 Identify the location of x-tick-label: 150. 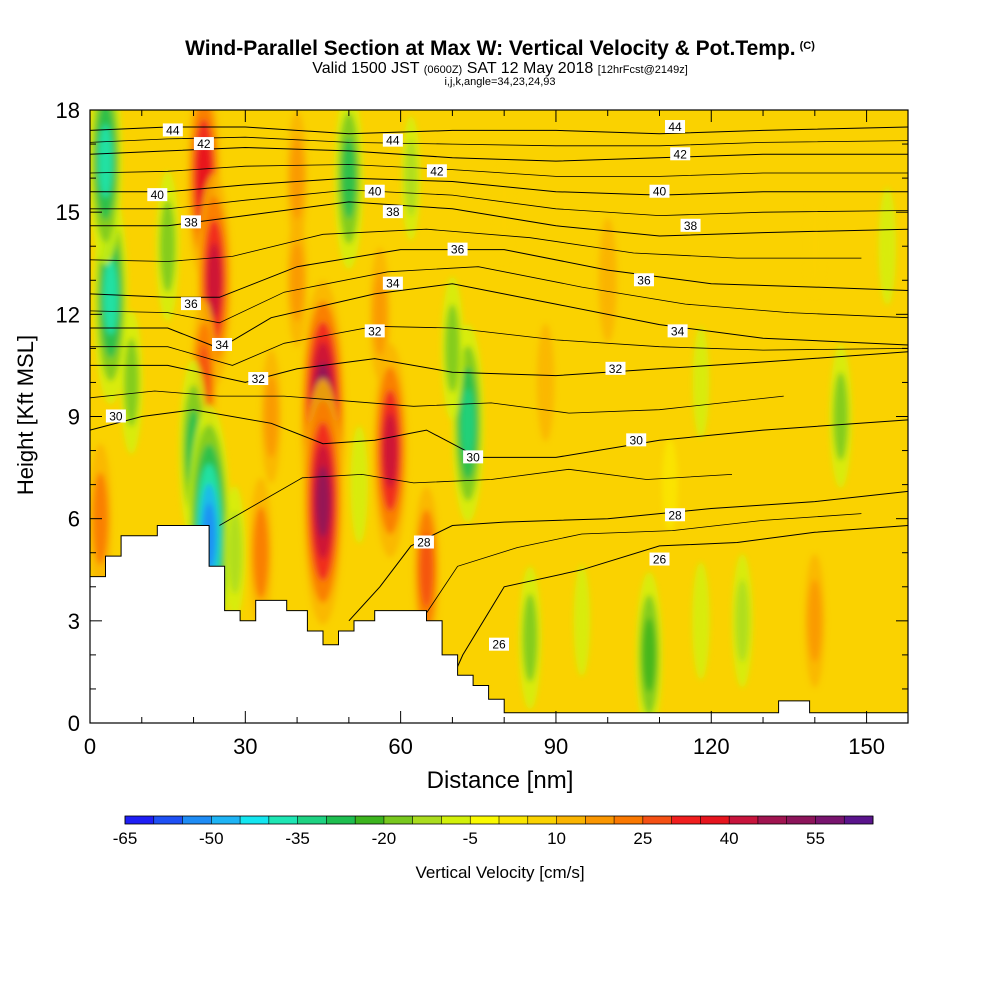
(866, 746).